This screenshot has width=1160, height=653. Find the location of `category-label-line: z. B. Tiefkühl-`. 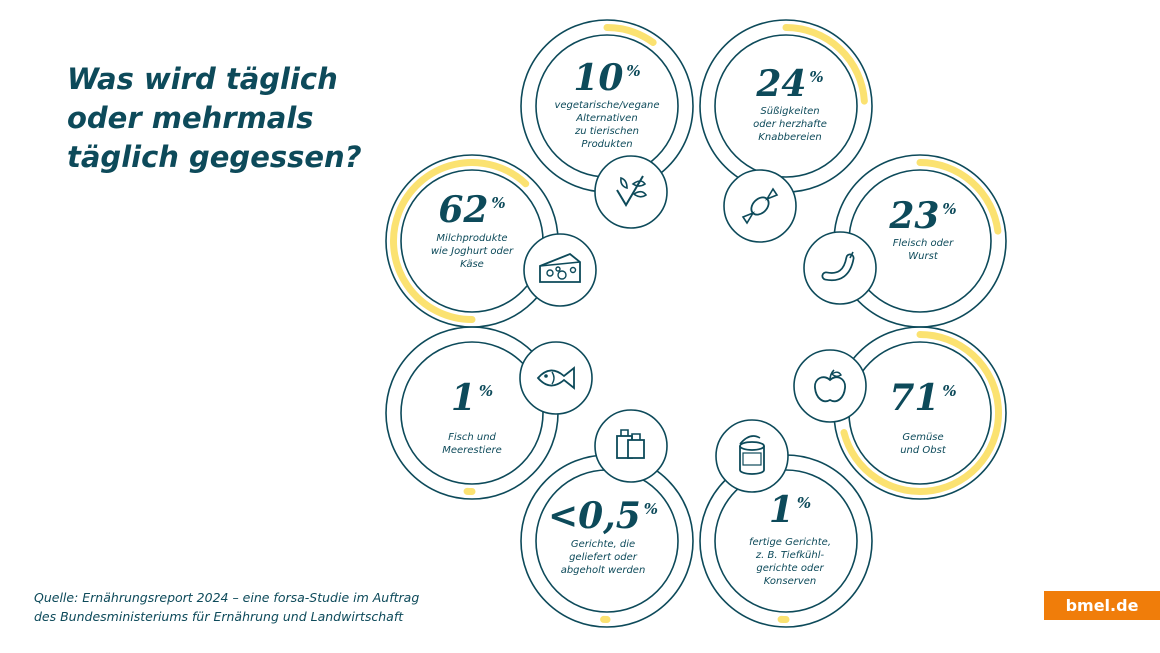

category-label-line: z. B. Tiefkühl- is located at coordinates (790, 555).